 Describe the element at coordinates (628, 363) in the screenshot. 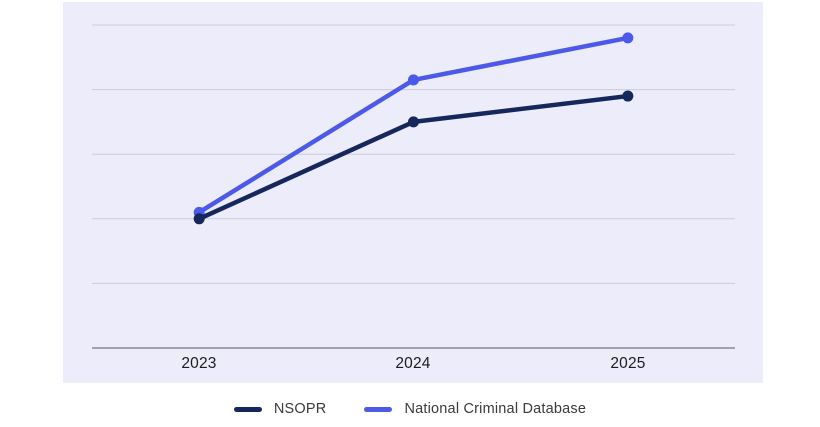

I see `x-axis-tick-label-2025: 2025` at that location.